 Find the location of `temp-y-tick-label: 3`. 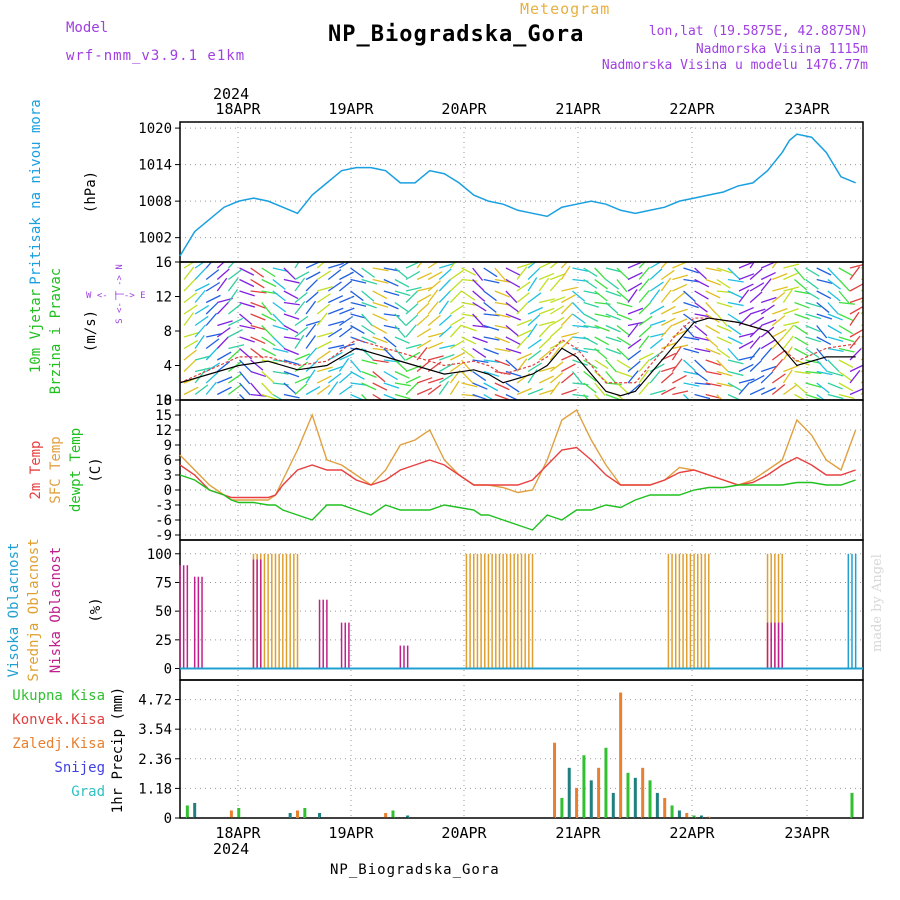

temp-y-tick-label: 3 is located at coordinates (168, 476).